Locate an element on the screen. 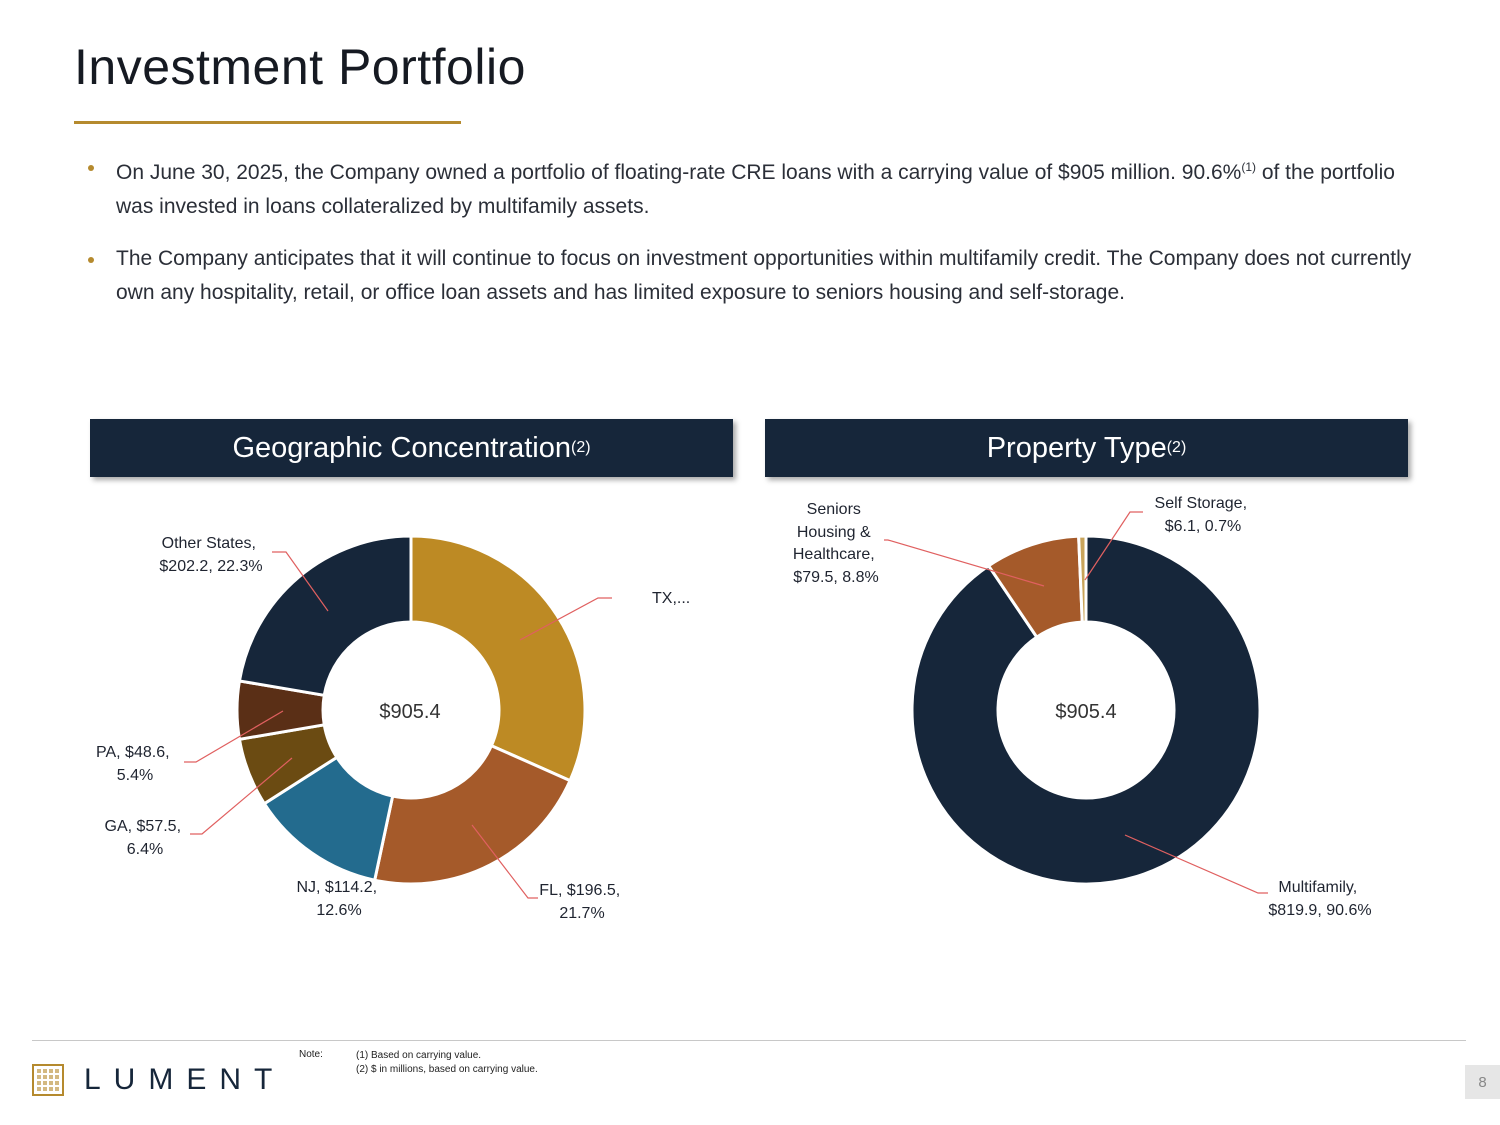 This screenshot has width=1500, height=1125. slice-fl is located at coordinates (472, 814).